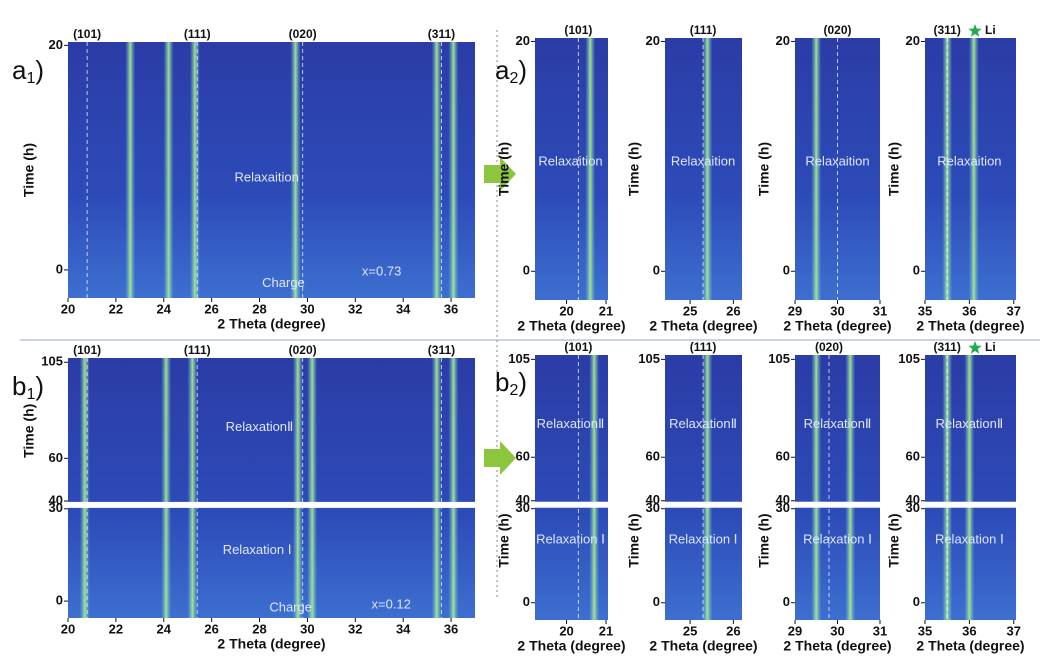 This screenshot has height=665, width=1057. I want to click on x-tick-label: 31, so click(880, 310).